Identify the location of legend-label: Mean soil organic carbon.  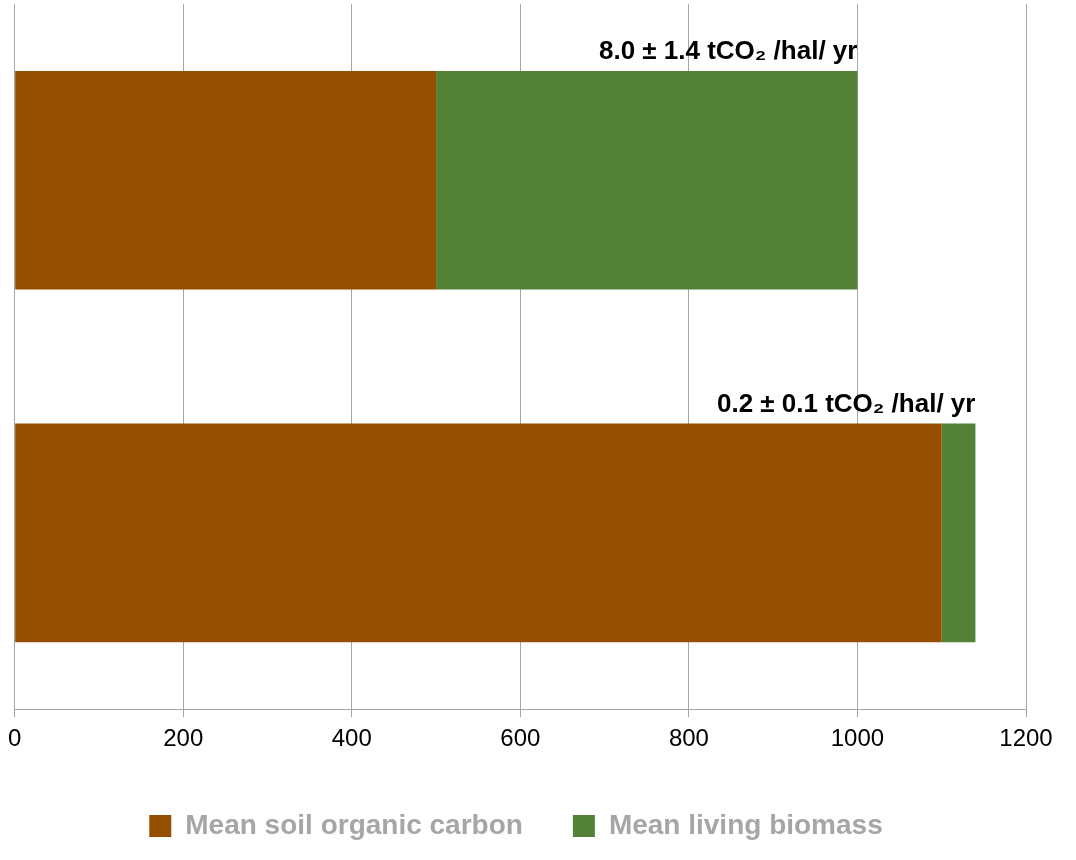
(354, 824).